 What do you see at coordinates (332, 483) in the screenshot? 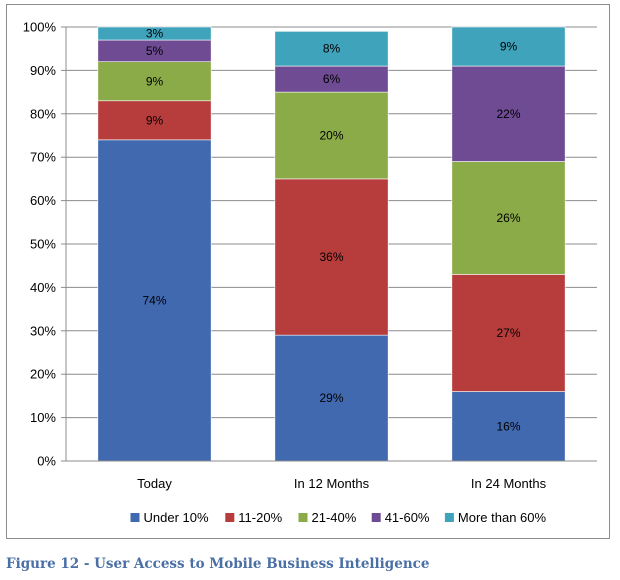
I see `category-label: In 12 Months` at bounding box center [332, 483].